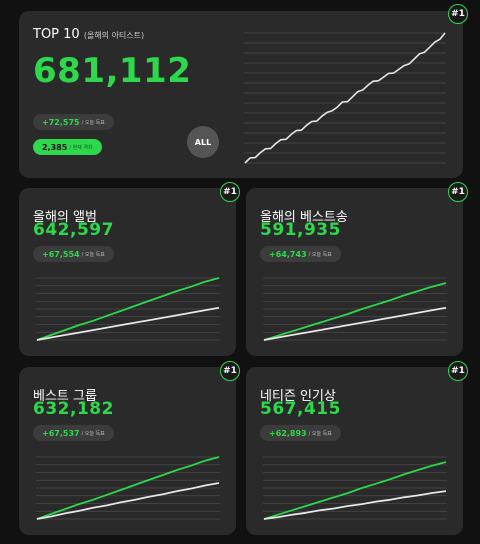 Image resolution: width=480 pixels, height=544 pixels. Describe the element at coordinates (300, 433) in the screenshot. I see `card-today-increase-pill: +62,893 / 오늘 득표` at that location.